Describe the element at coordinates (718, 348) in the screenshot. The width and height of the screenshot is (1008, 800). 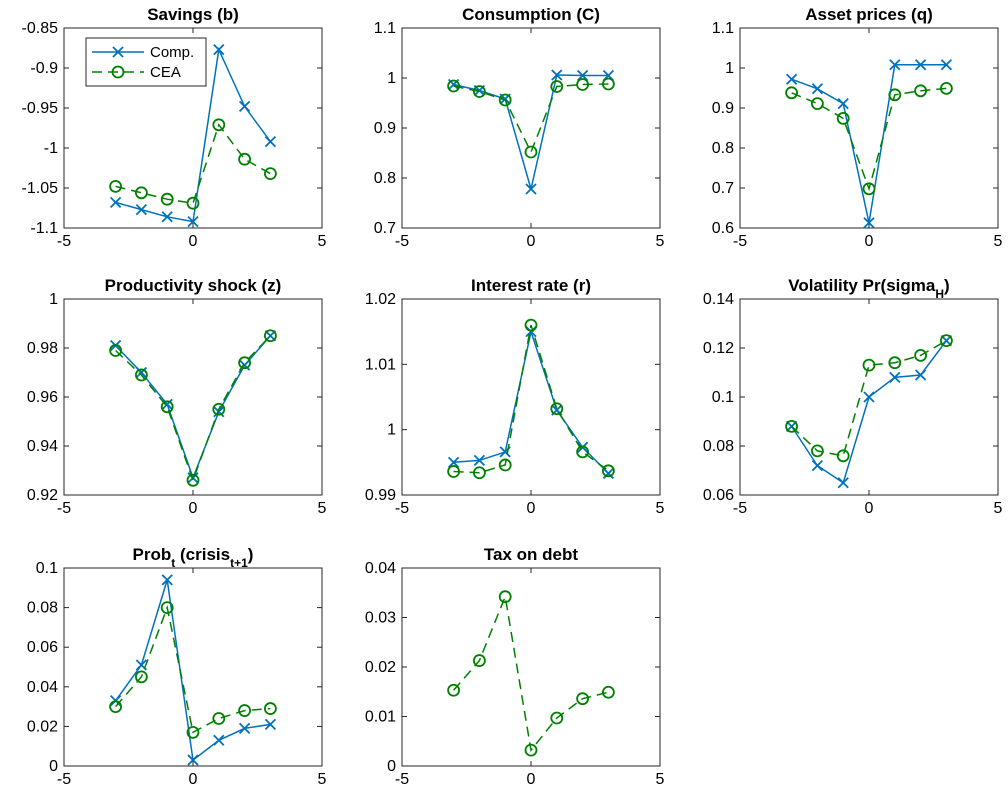
I see `y-tick-label: 0.12` at that location.